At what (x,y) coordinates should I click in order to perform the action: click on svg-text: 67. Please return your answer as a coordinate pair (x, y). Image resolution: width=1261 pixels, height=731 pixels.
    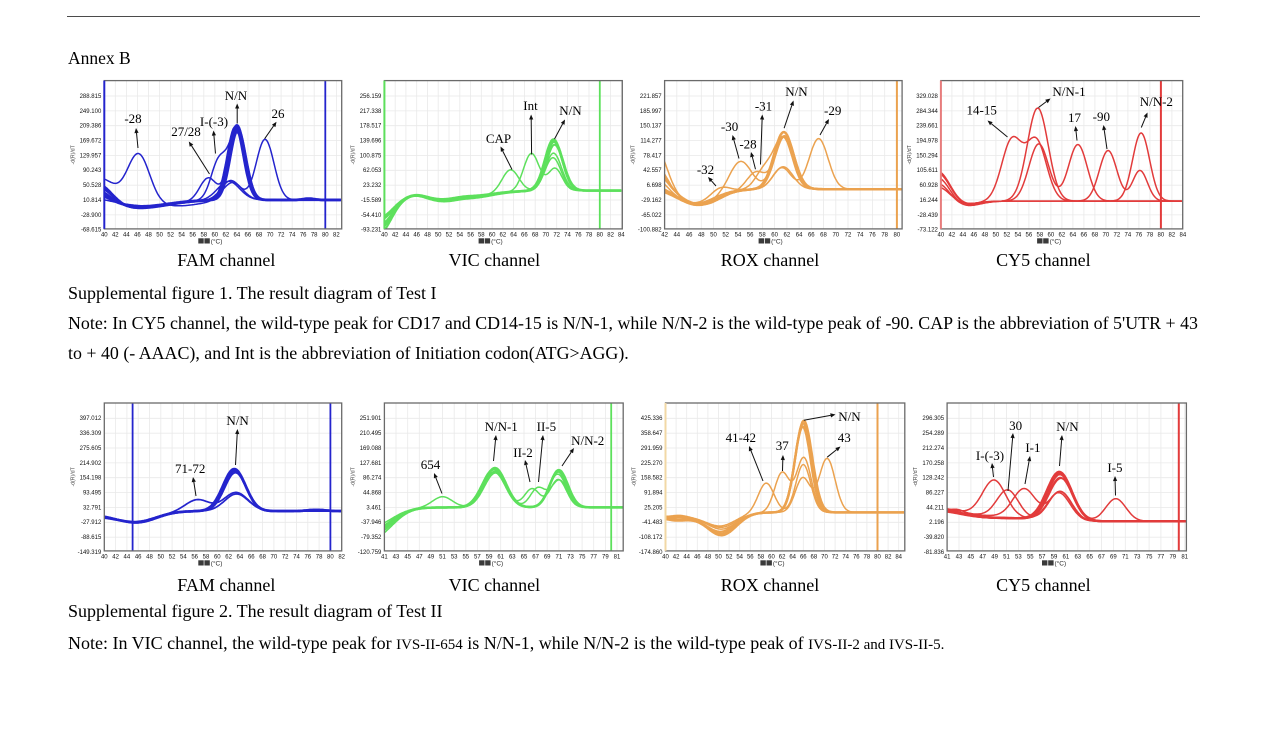
    Looking at the image, I should click on (1101, 558).